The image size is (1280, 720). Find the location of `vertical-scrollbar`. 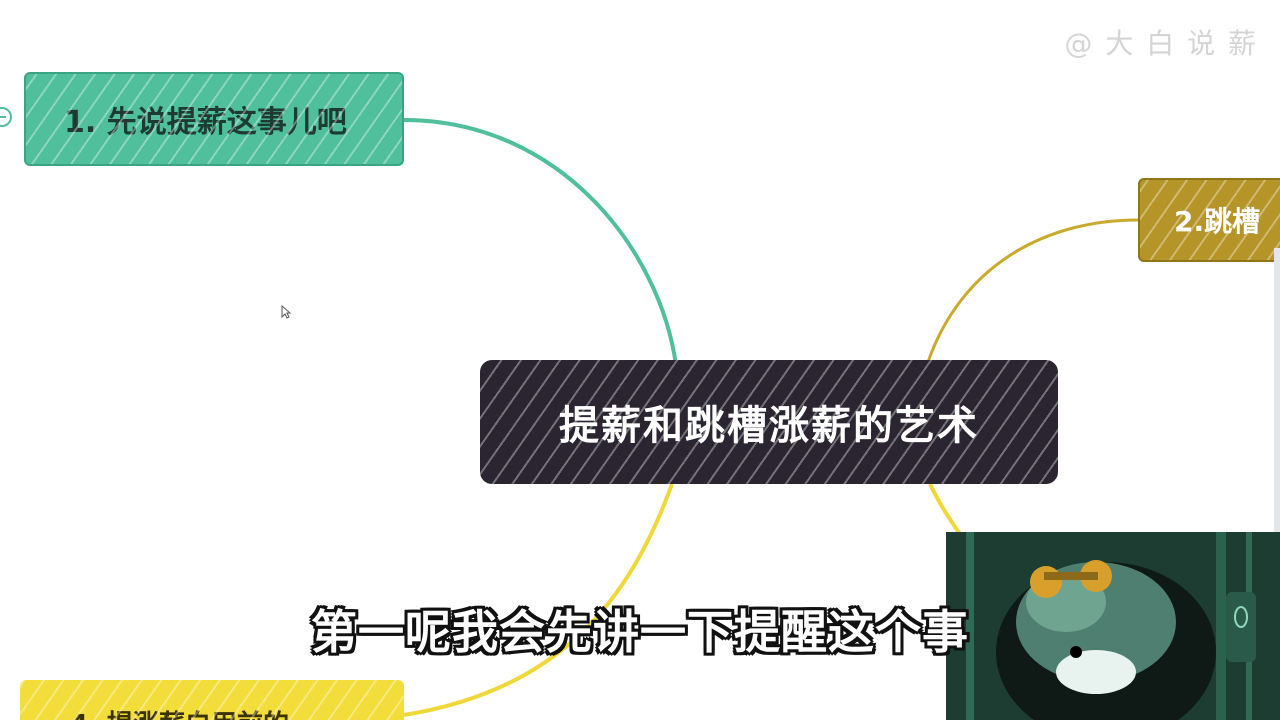

vertical-scrollbar is located at coordinates (1277, 458).